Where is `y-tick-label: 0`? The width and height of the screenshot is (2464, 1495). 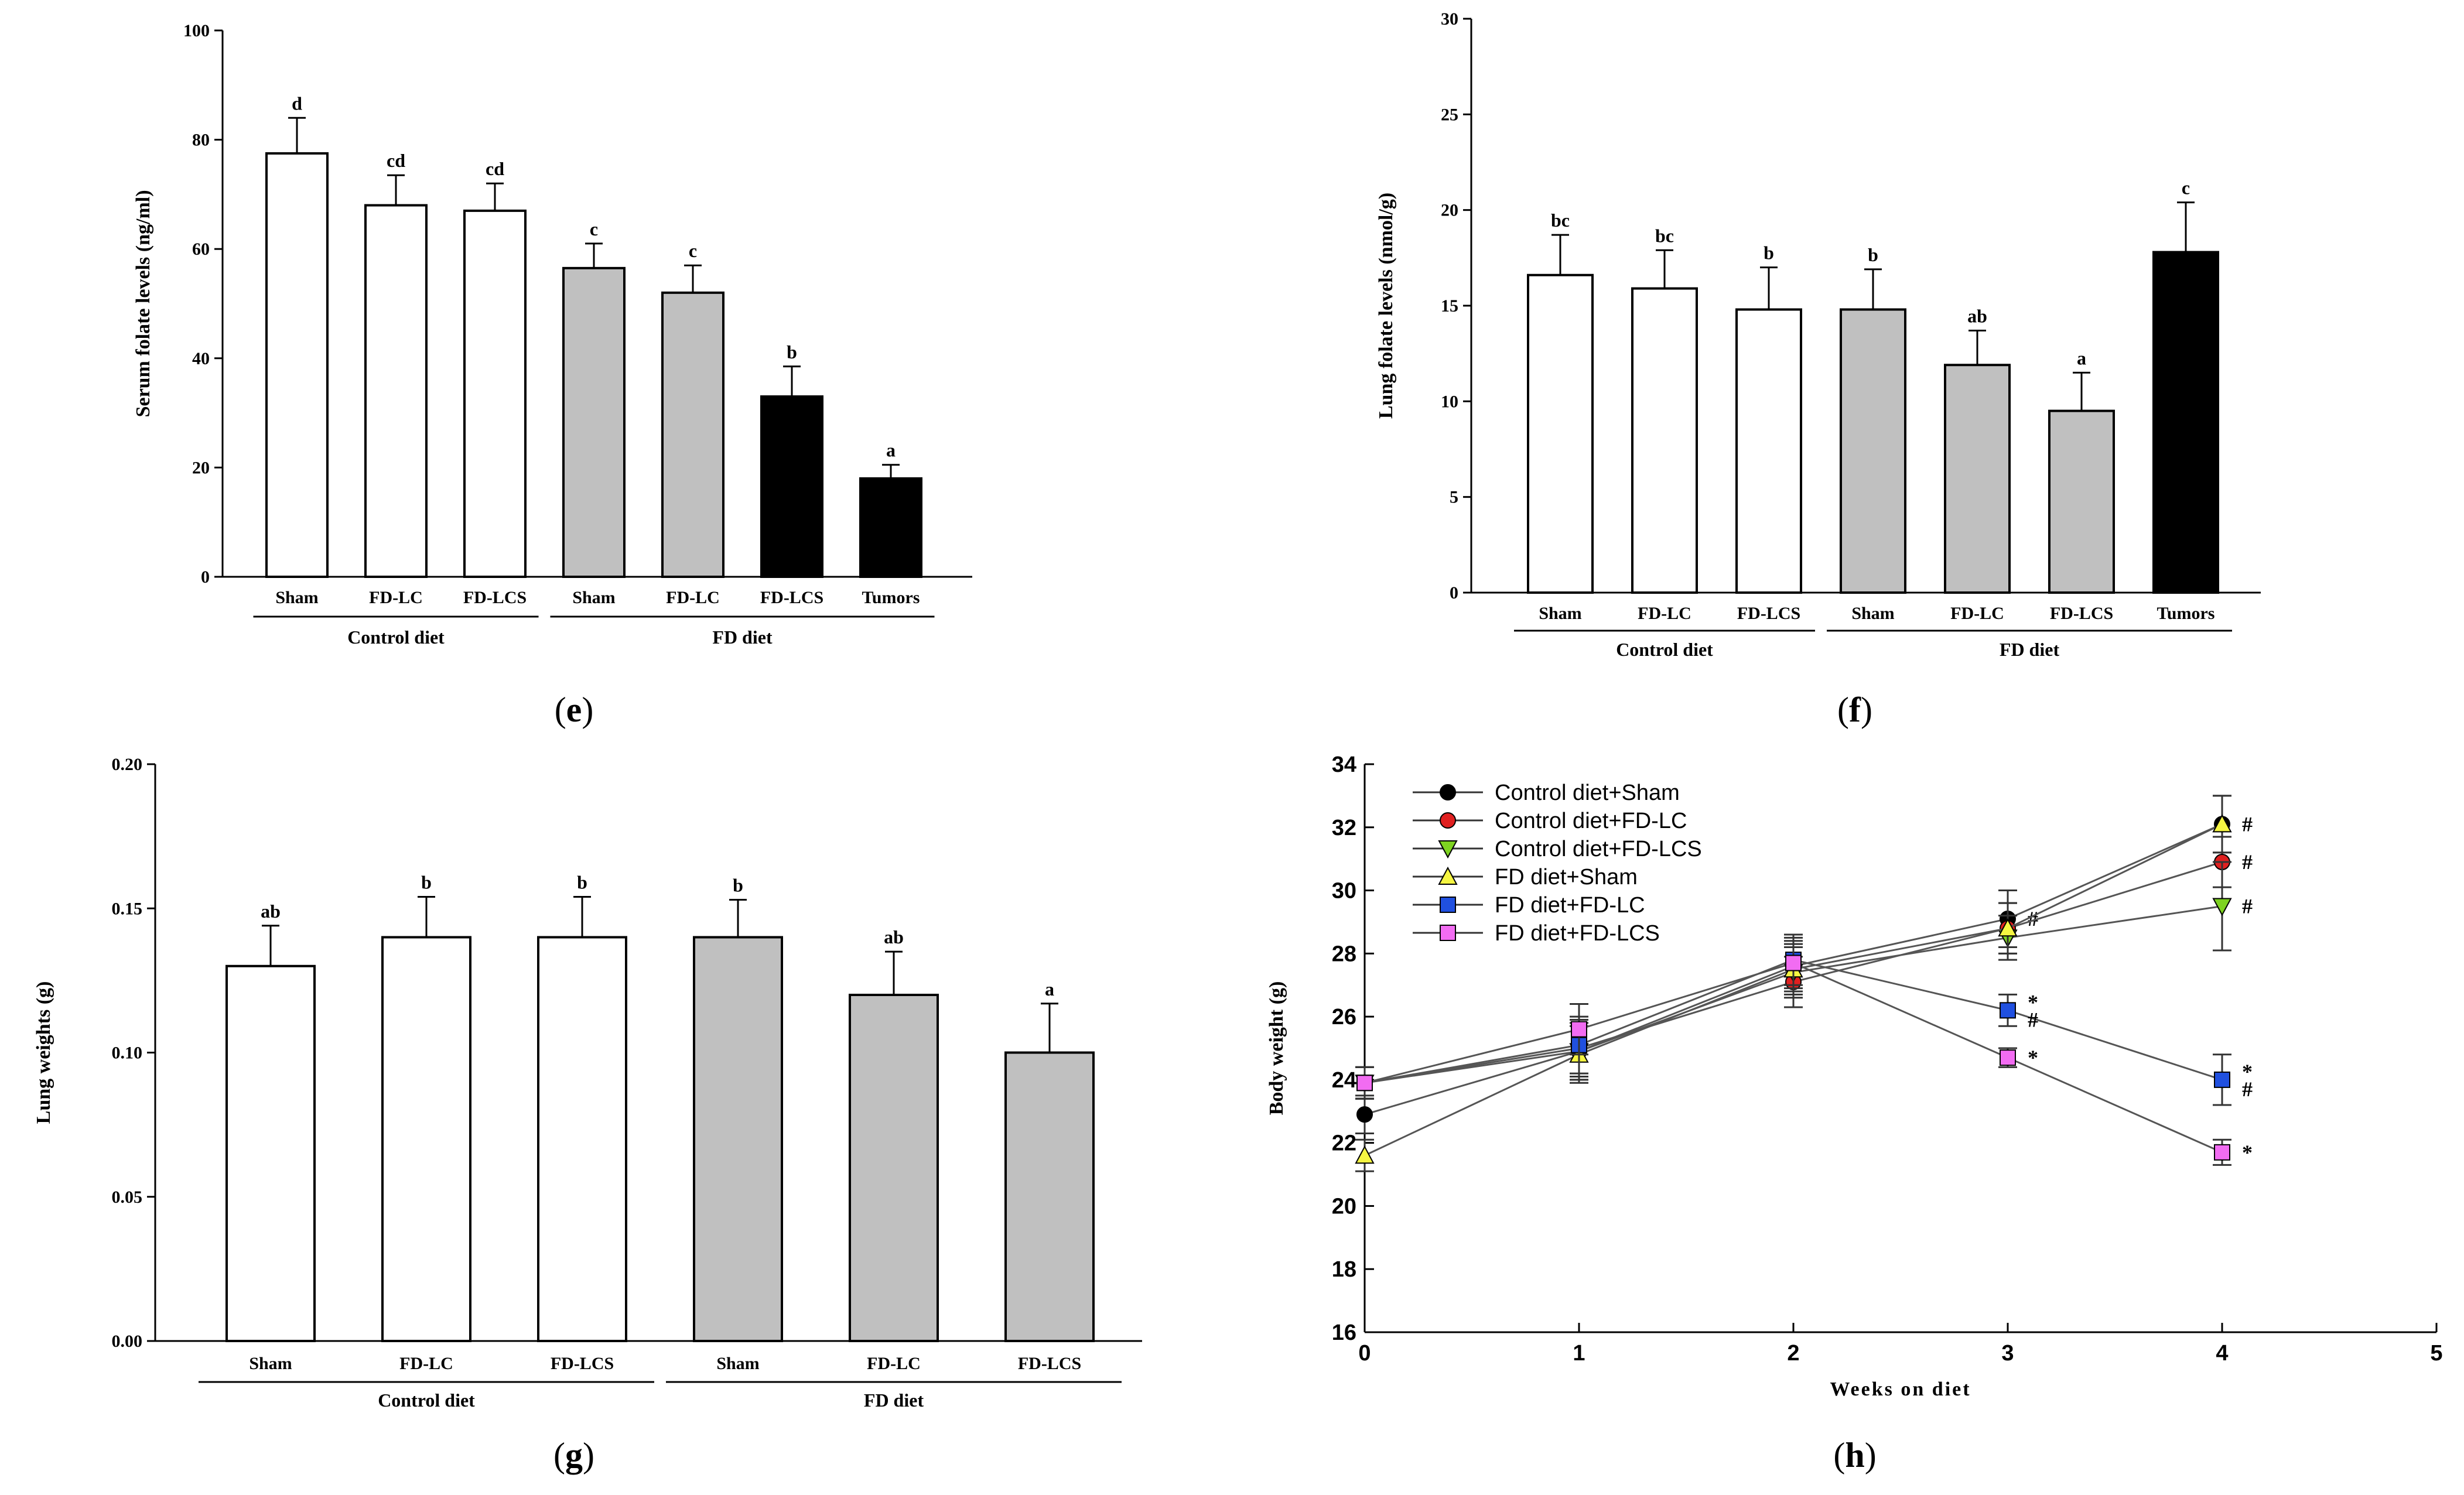
y-tick-label: 0 is located at coordinates (1454, 593).